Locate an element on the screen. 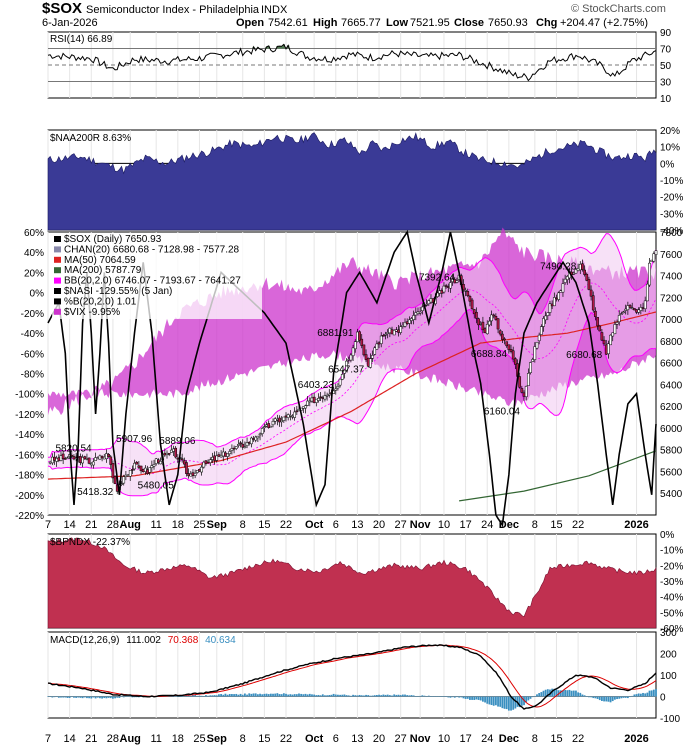  x-tick-label-price: 25 is located at coordinates (199, 525).